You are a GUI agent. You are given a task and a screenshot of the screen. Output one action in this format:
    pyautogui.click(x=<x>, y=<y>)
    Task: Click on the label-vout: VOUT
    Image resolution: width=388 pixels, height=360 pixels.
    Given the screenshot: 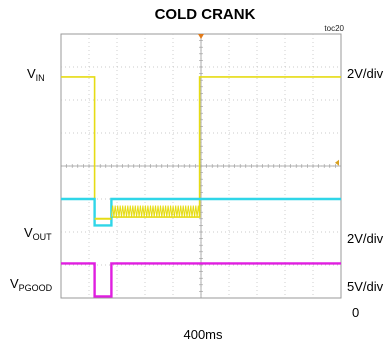 What is the action you would take?
    pyautogui.click(x=38, y=233)
    